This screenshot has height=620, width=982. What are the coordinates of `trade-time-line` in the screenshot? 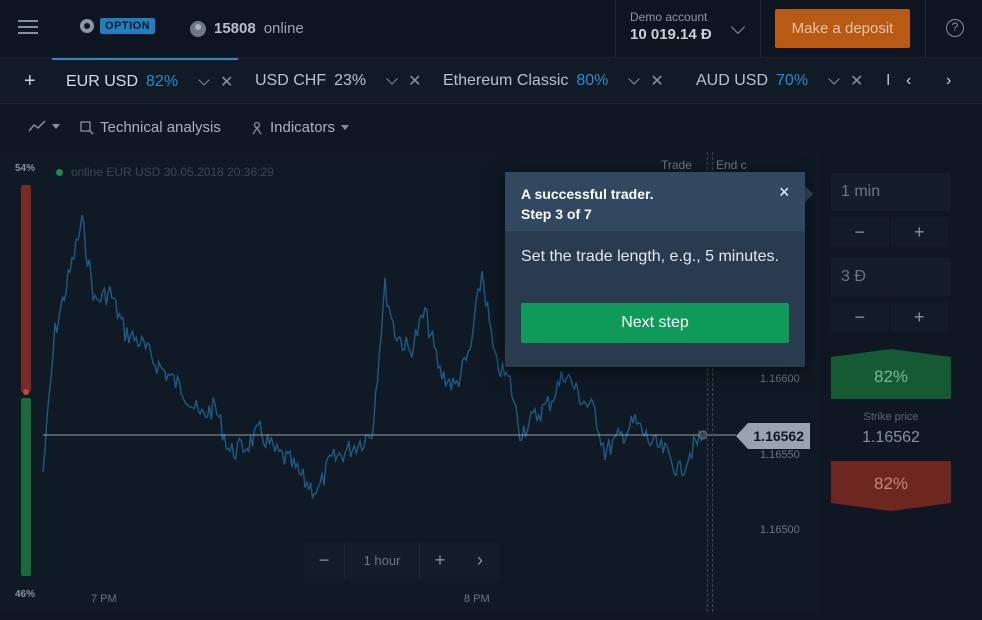 It's located at (707, 382).